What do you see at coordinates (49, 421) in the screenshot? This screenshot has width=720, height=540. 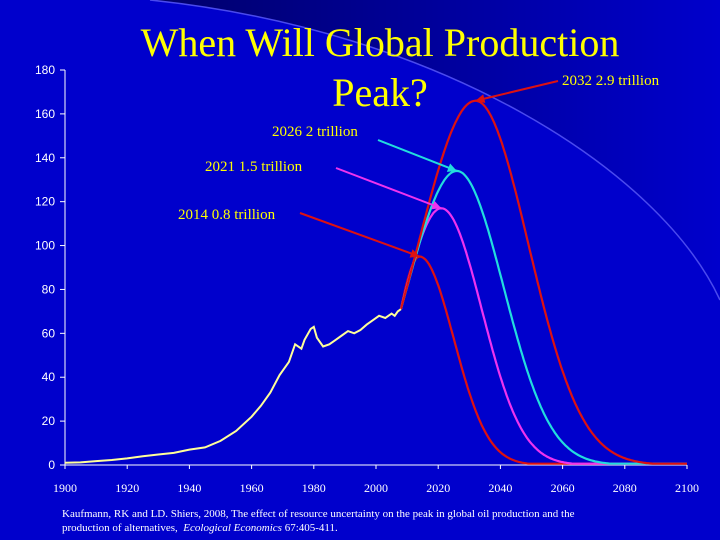 I see `y-tick-label-20: 20` at bounding box center [49, 421].